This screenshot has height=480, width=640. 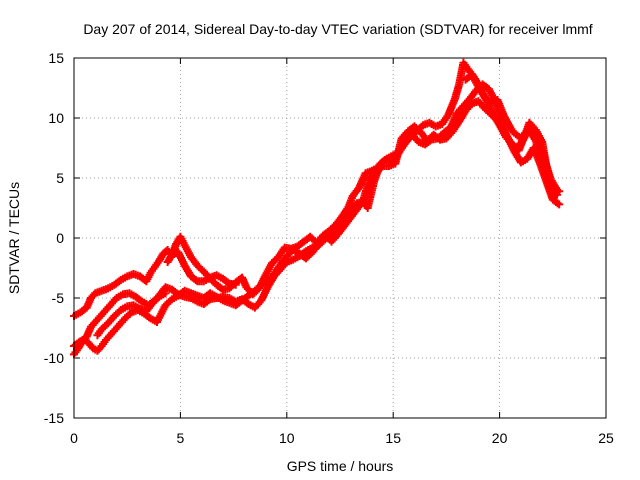 What do you see at coordinates (181, 438) in the screenshot?
I see `x-tick-label: 5` at bounding box center [181, 438].